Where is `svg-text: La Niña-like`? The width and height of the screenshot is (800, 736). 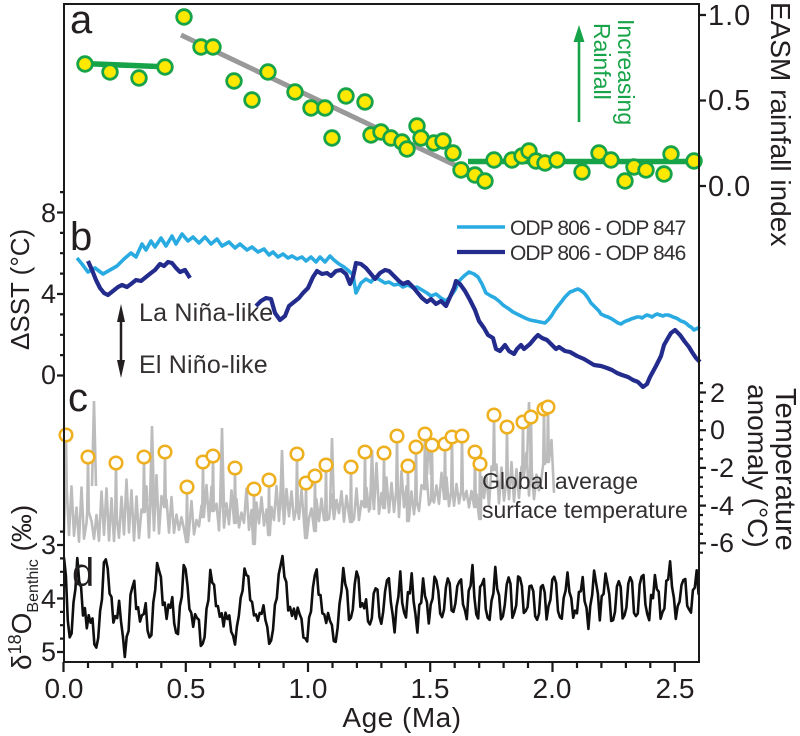
svg-text: La Niña-like is located at coordinates (206, 313).